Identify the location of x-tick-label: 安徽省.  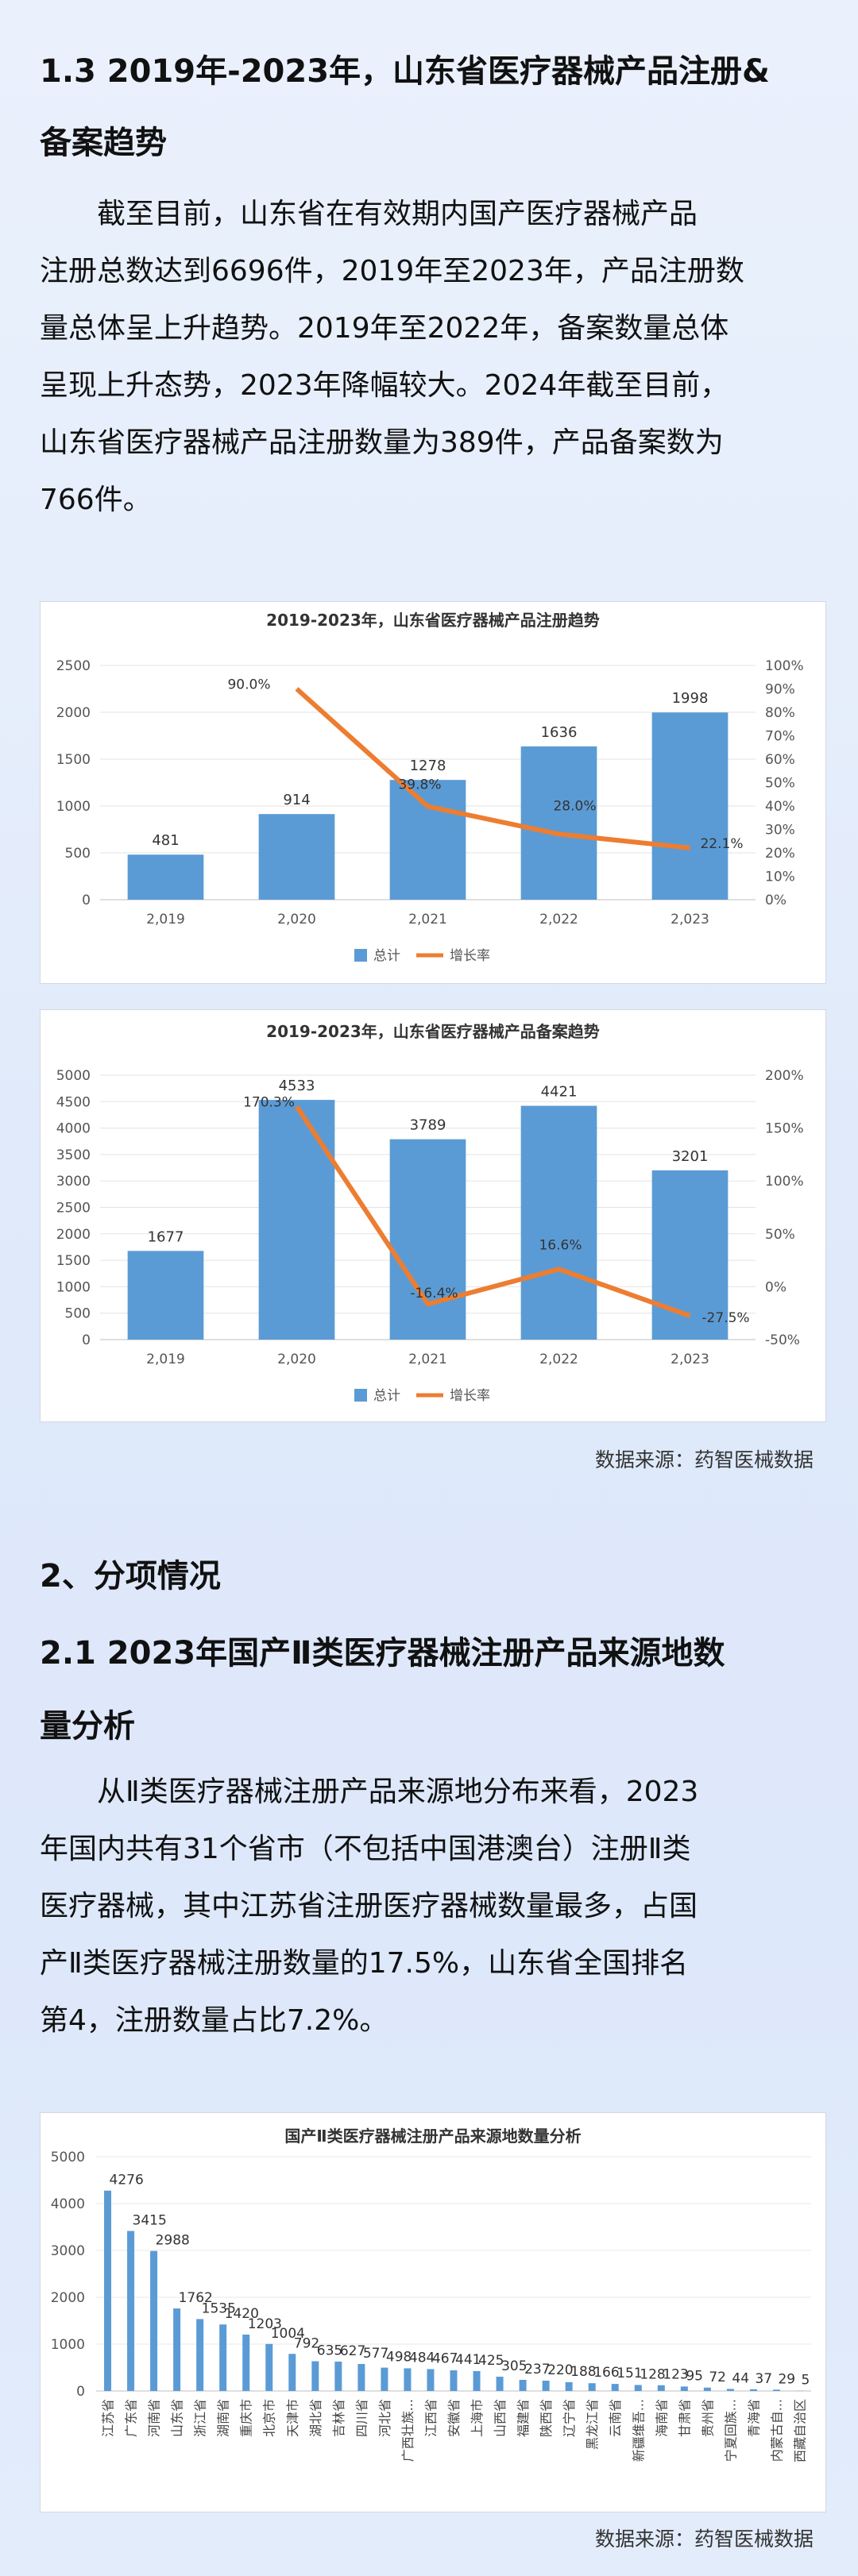
(454, 2418).